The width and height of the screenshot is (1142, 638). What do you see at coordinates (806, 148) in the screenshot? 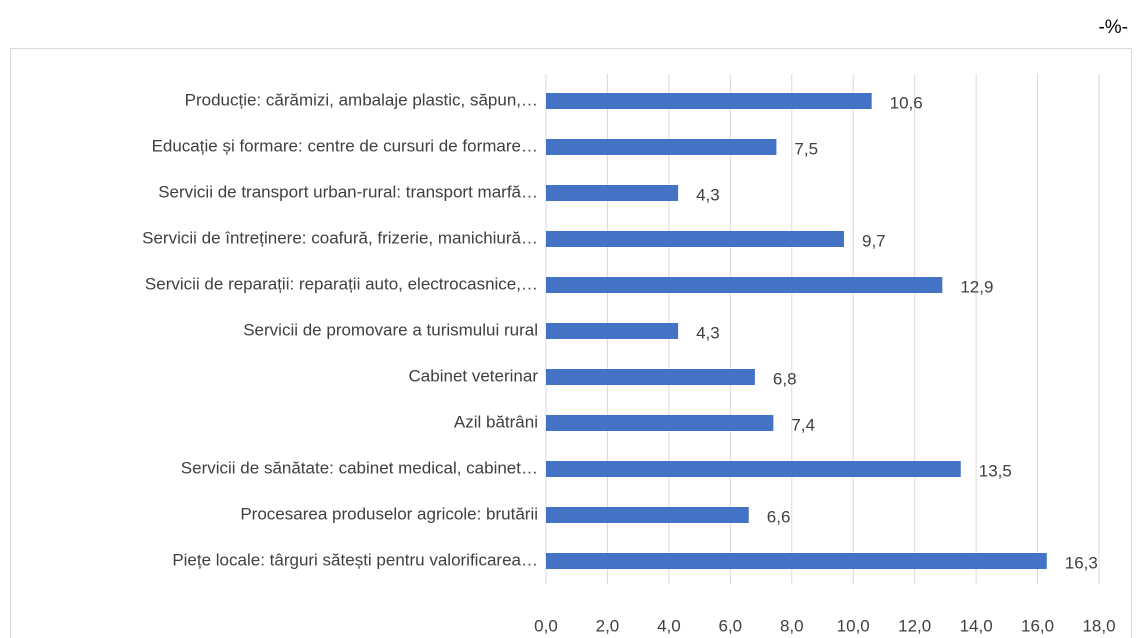
I see `value-label: 7,5` at bounding box center [806, 148].